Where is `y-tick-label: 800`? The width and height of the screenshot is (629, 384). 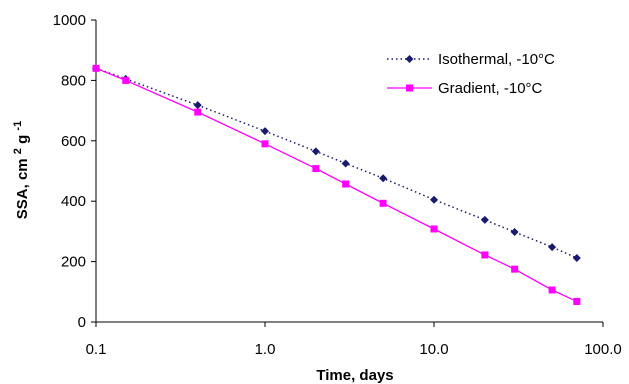 y-tick-label: 800 is located at coordinates (73, 80).